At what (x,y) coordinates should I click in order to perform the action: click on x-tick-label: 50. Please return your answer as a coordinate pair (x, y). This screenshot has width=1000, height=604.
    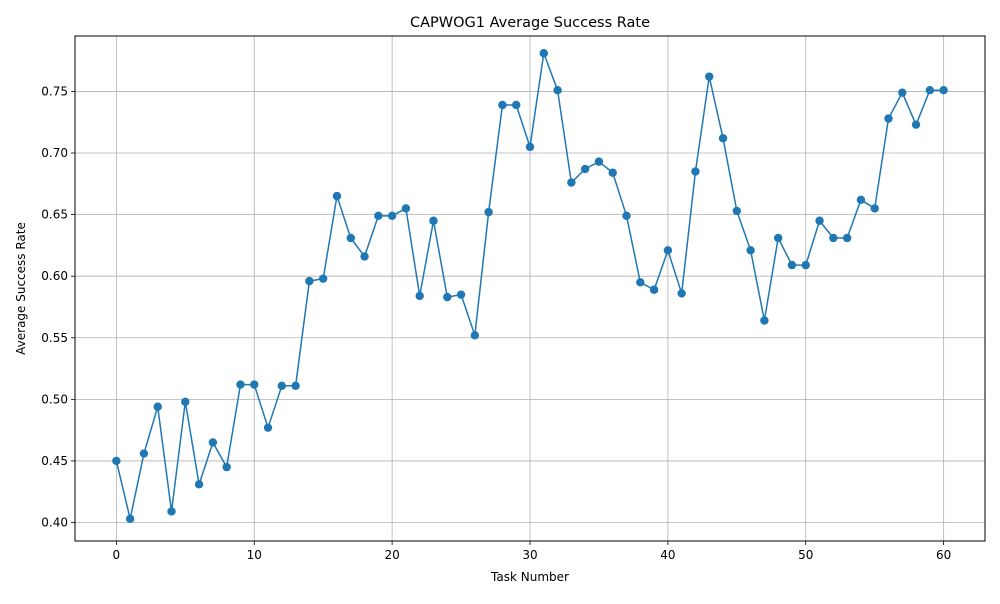
    Looking at the image, I should click on (805, 555).